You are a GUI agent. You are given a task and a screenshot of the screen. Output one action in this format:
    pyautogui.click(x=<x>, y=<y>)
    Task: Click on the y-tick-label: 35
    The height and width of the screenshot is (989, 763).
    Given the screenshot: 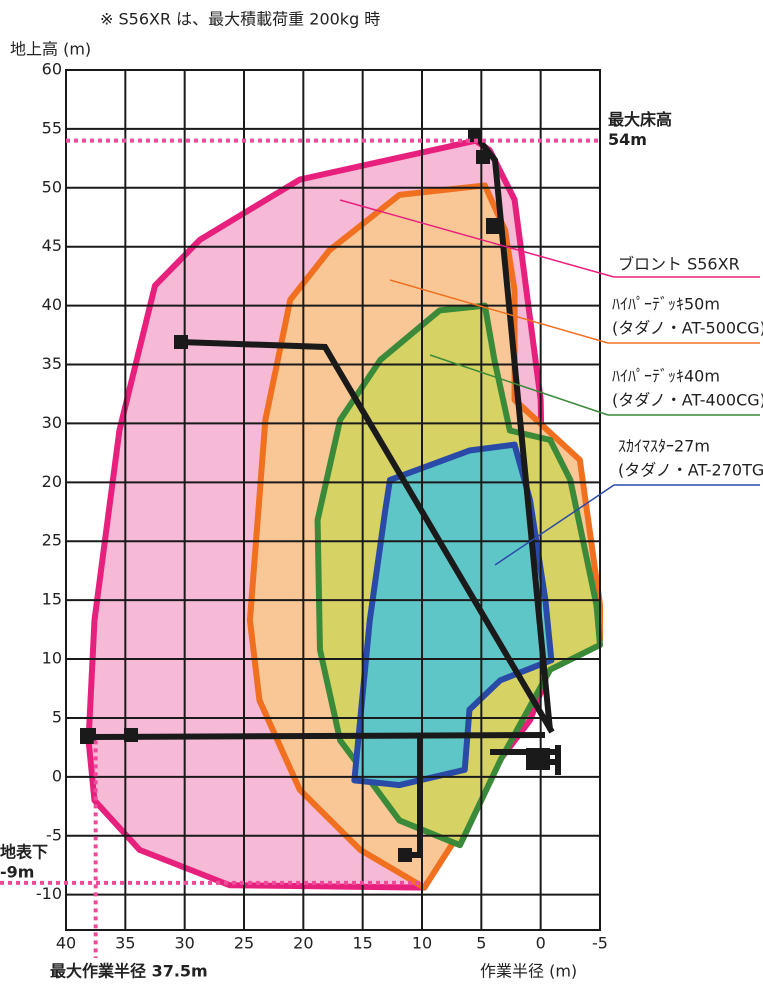 What is the action you would take?
    pyautogui.click(x=52, y=363)
    